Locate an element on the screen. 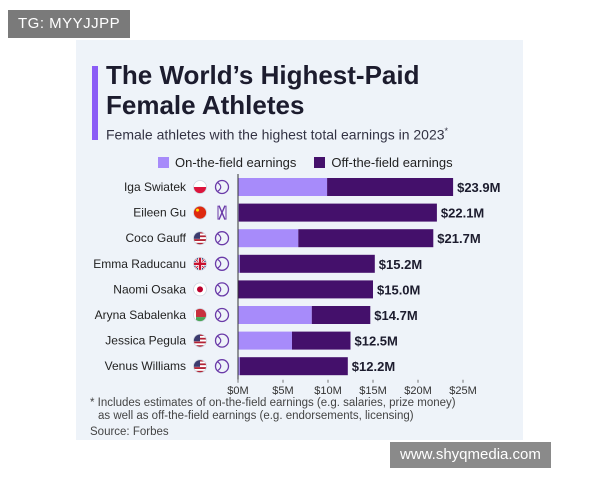  total-label-6: $12.5M is located at coordinates (376, 341).